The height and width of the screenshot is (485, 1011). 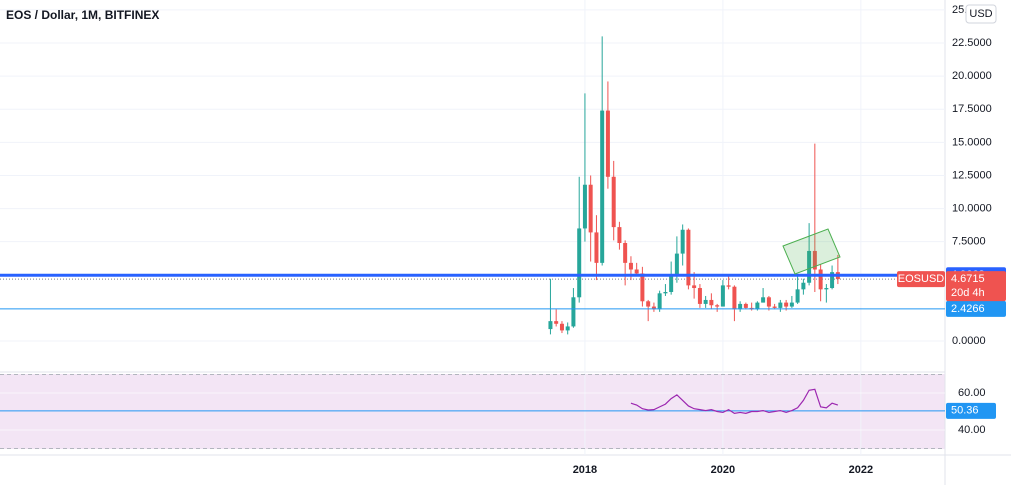 What do you see at coordinates (972, 109) in the screenshot?
I see `y-tick-label: 17.5000` at bounding box center [972, 109].